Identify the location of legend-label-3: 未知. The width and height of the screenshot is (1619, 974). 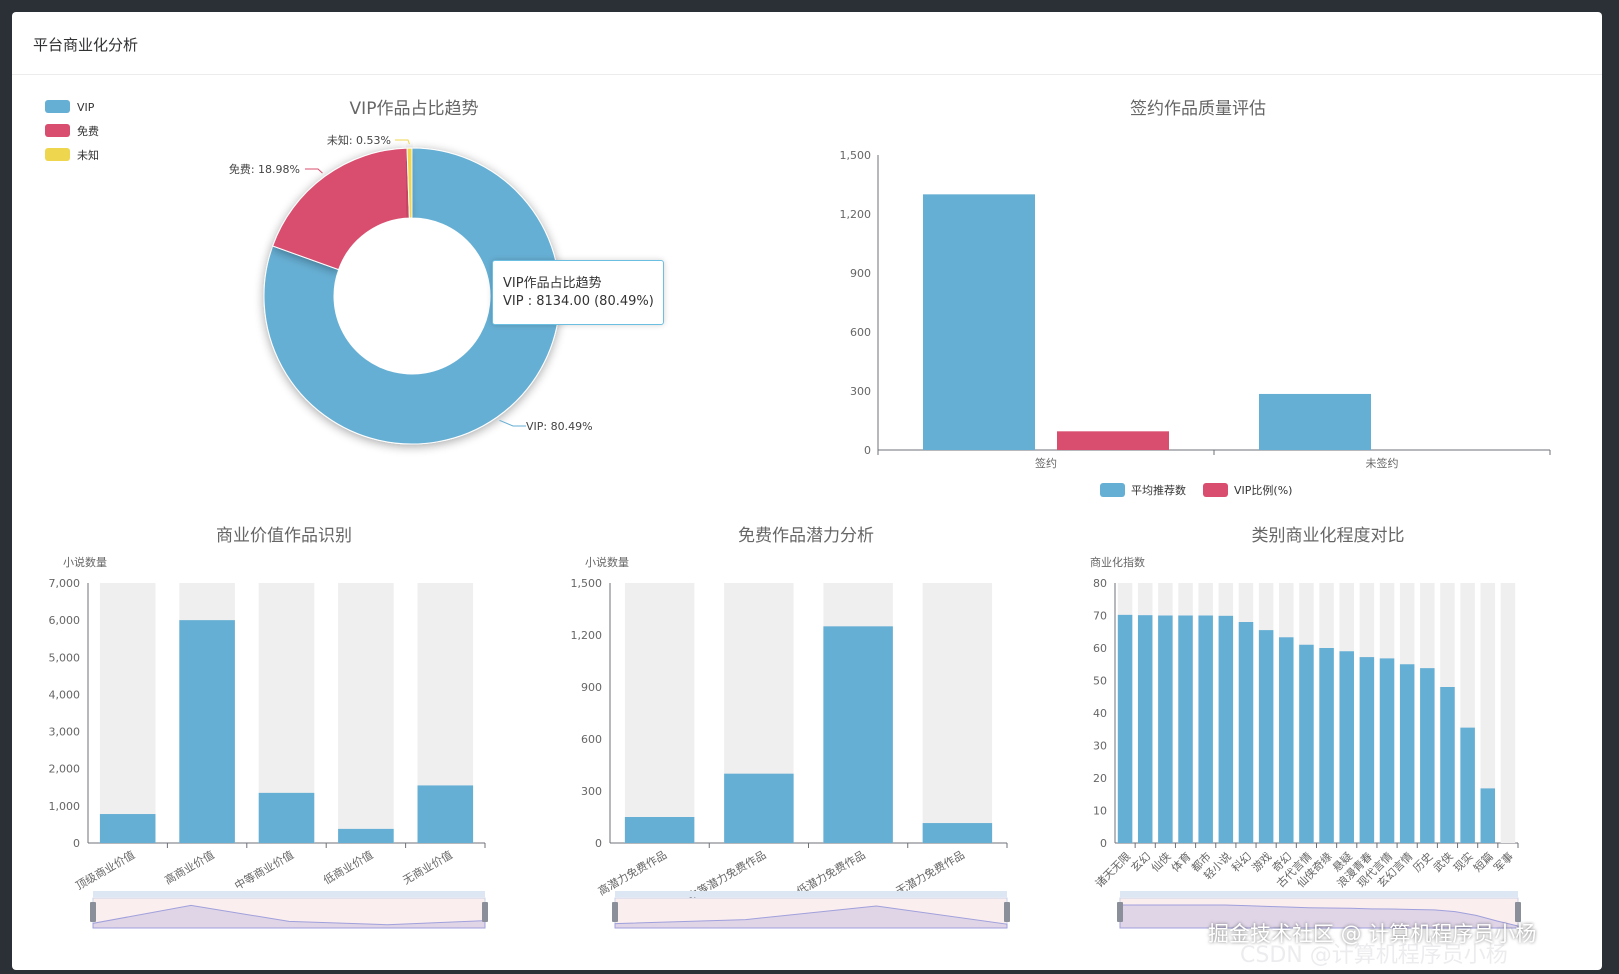
(88, 155).